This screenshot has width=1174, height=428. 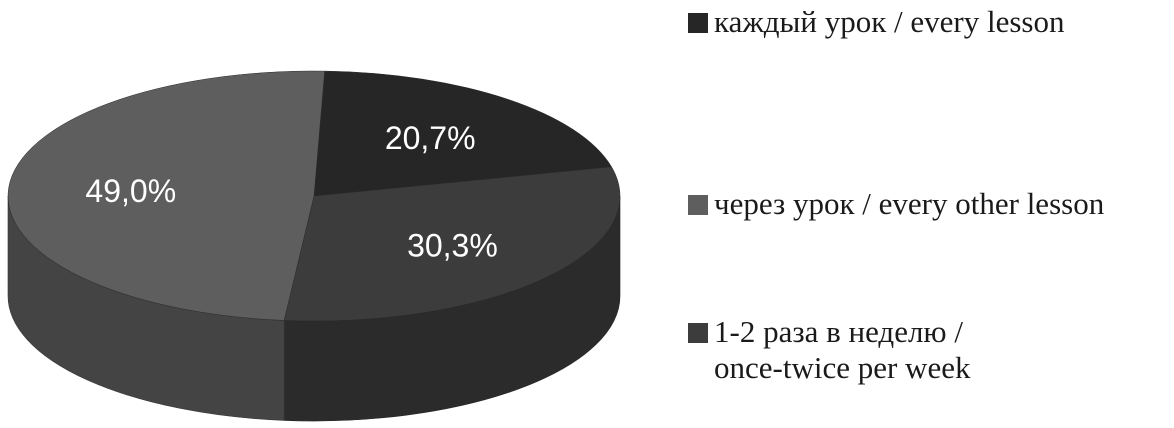 I want to click on legend-entry-once-twice-per-week: 1-2 раза в неделю / once-twice per week, so click(x=829, y=350).